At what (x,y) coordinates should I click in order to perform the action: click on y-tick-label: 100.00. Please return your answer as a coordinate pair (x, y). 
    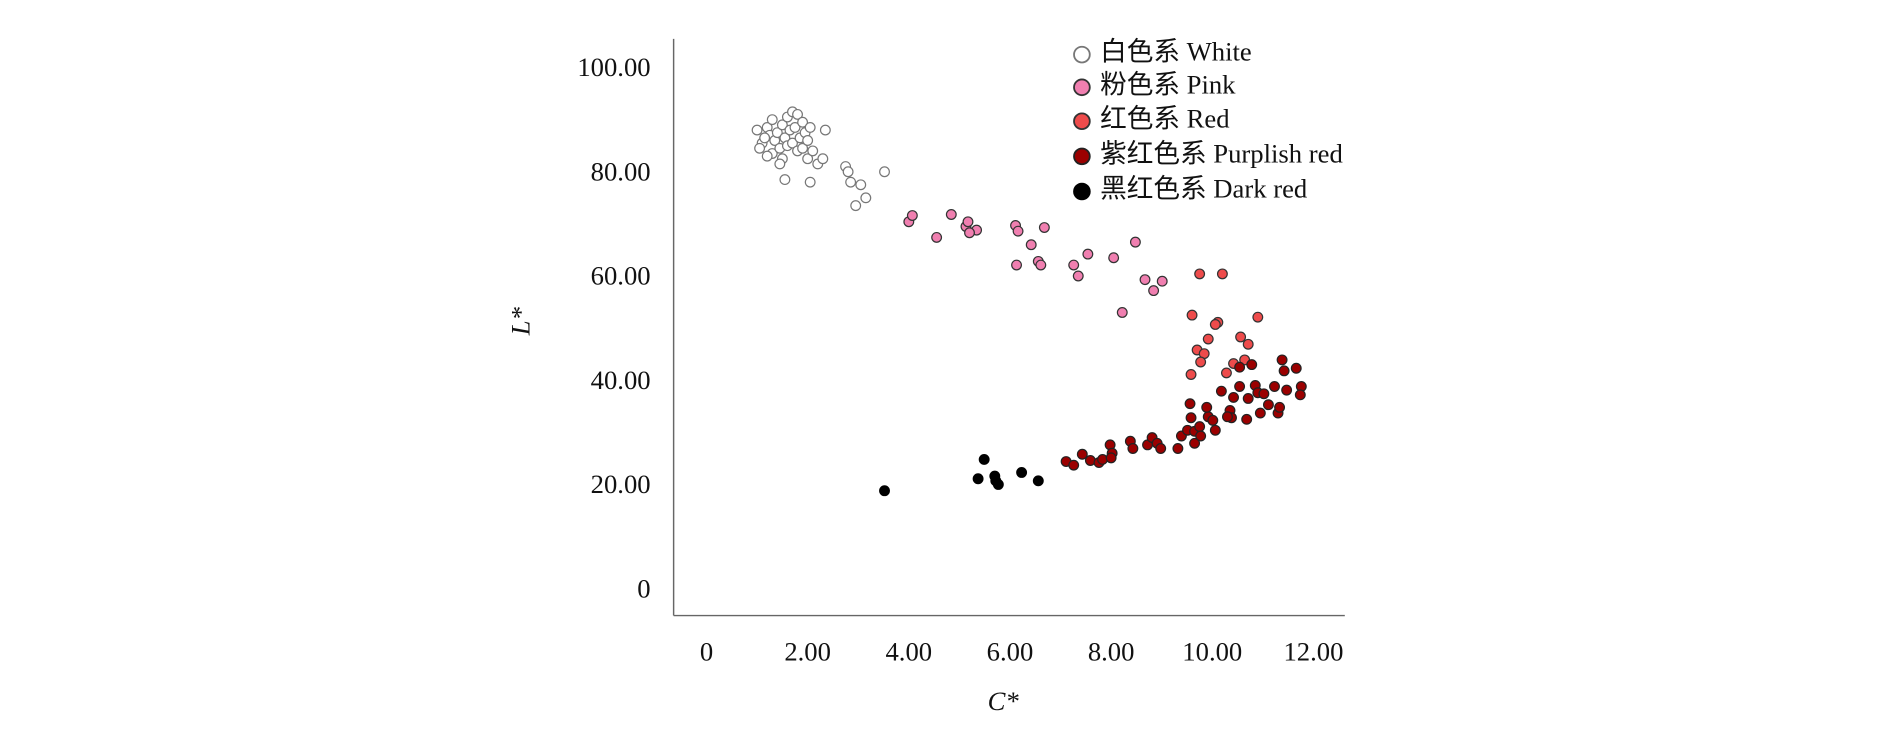
    Looking at the image, I should click on (613, 67).